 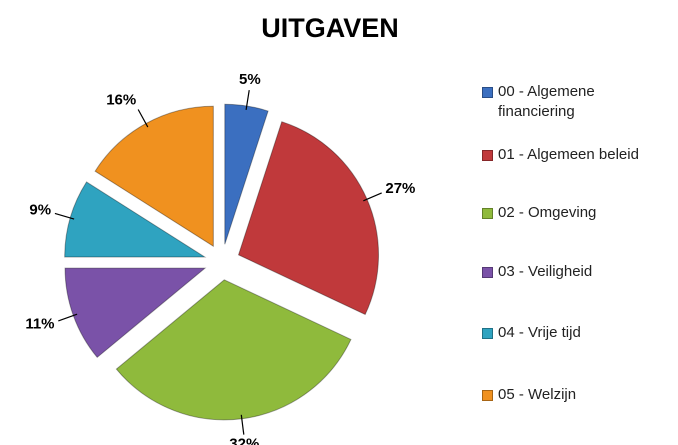 I want to click on pie-slice, so click(x=308, y=218).